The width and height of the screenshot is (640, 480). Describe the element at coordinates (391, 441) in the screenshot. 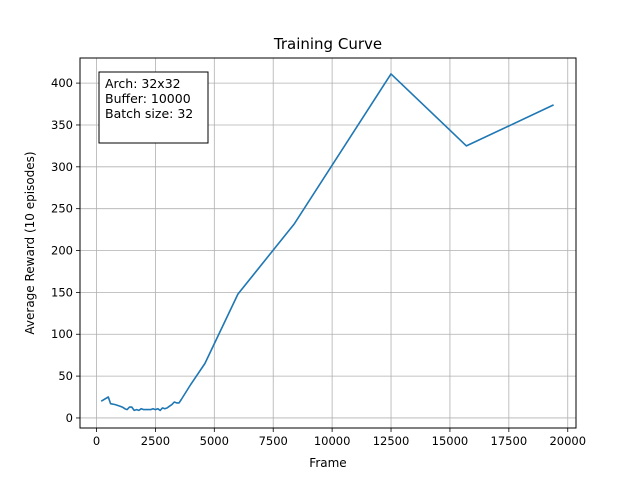

I see `x-tick-label: 12500` at that location.